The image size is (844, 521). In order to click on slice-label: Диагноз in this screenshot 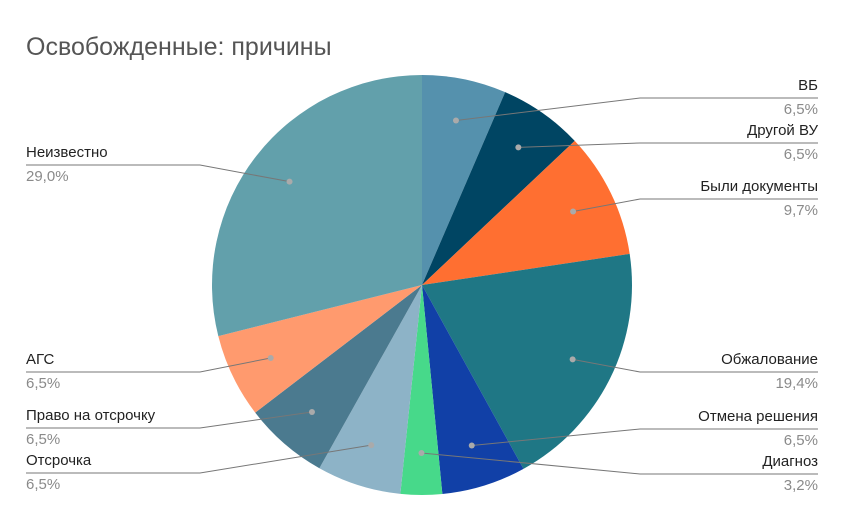, I will do `click(790, 461)`.